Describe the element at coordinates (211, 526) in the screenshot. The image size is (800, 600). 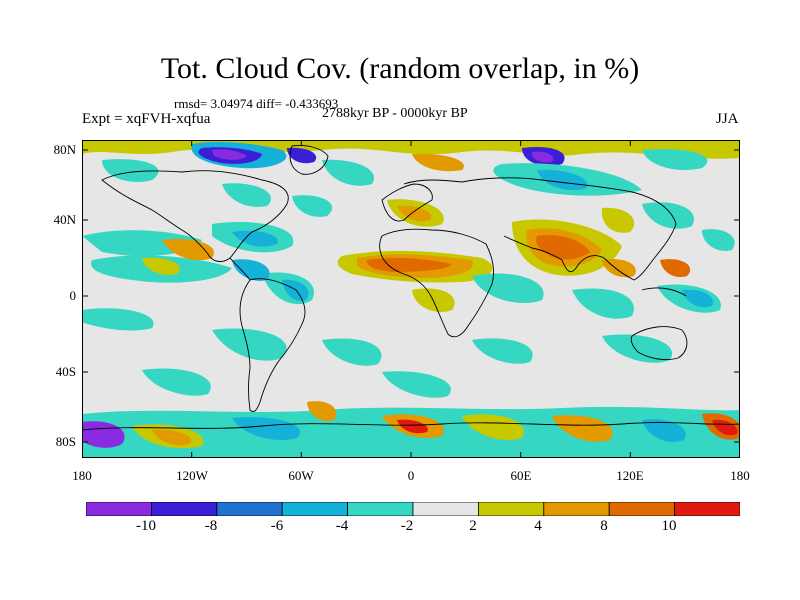
I see `colorbar-label: -8` at that location.